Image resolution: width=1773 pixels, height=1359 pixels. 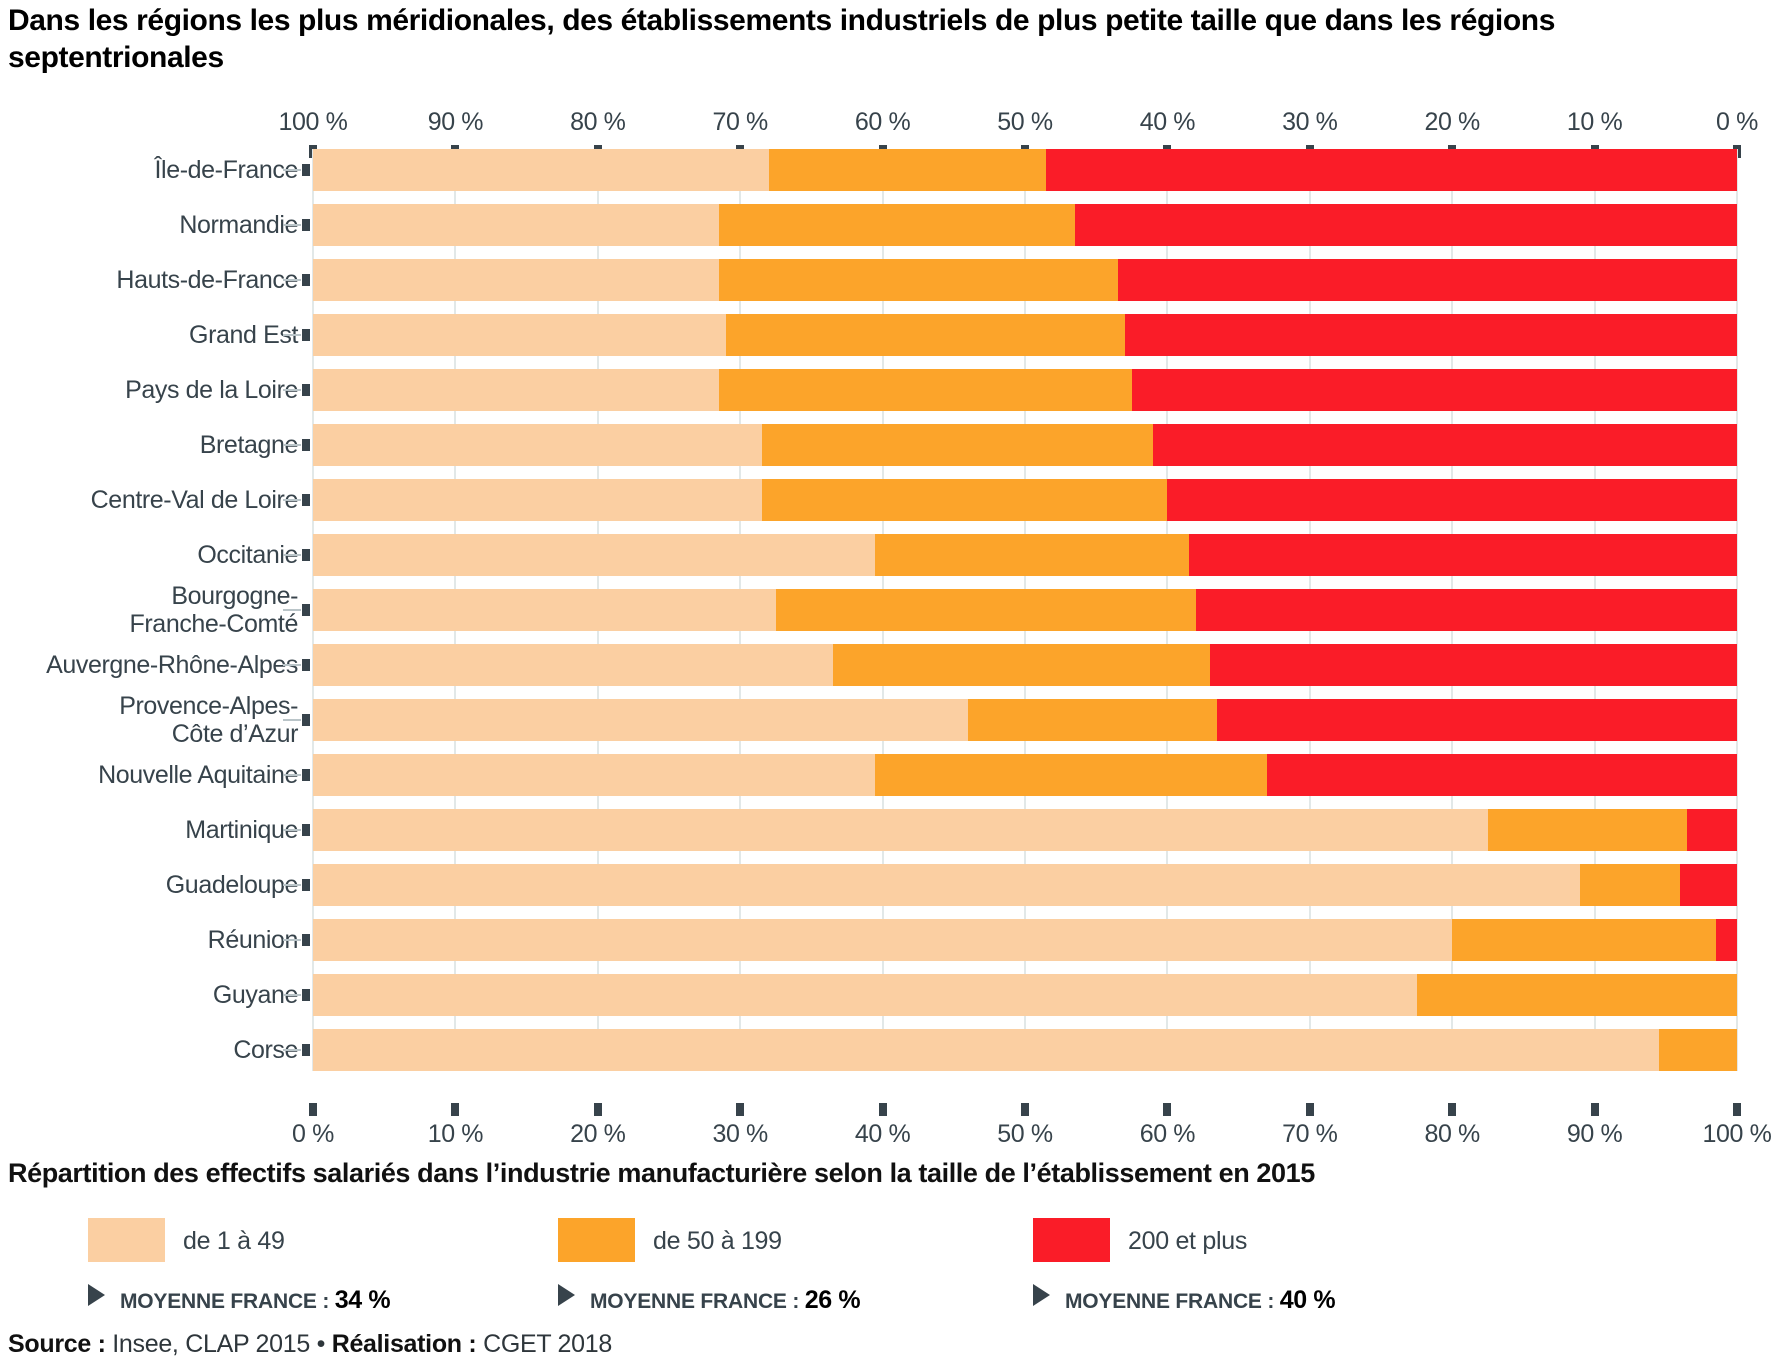 I want to click on category-label-line: Martinique, so click(x=241, y=830).